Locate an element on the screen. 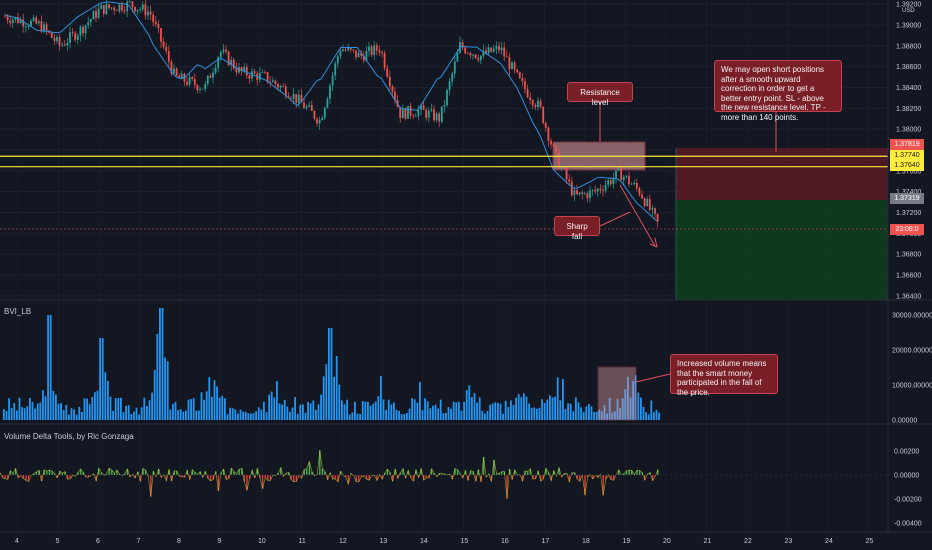  time-tick-label: 15 is located at coordinates (465, 541).